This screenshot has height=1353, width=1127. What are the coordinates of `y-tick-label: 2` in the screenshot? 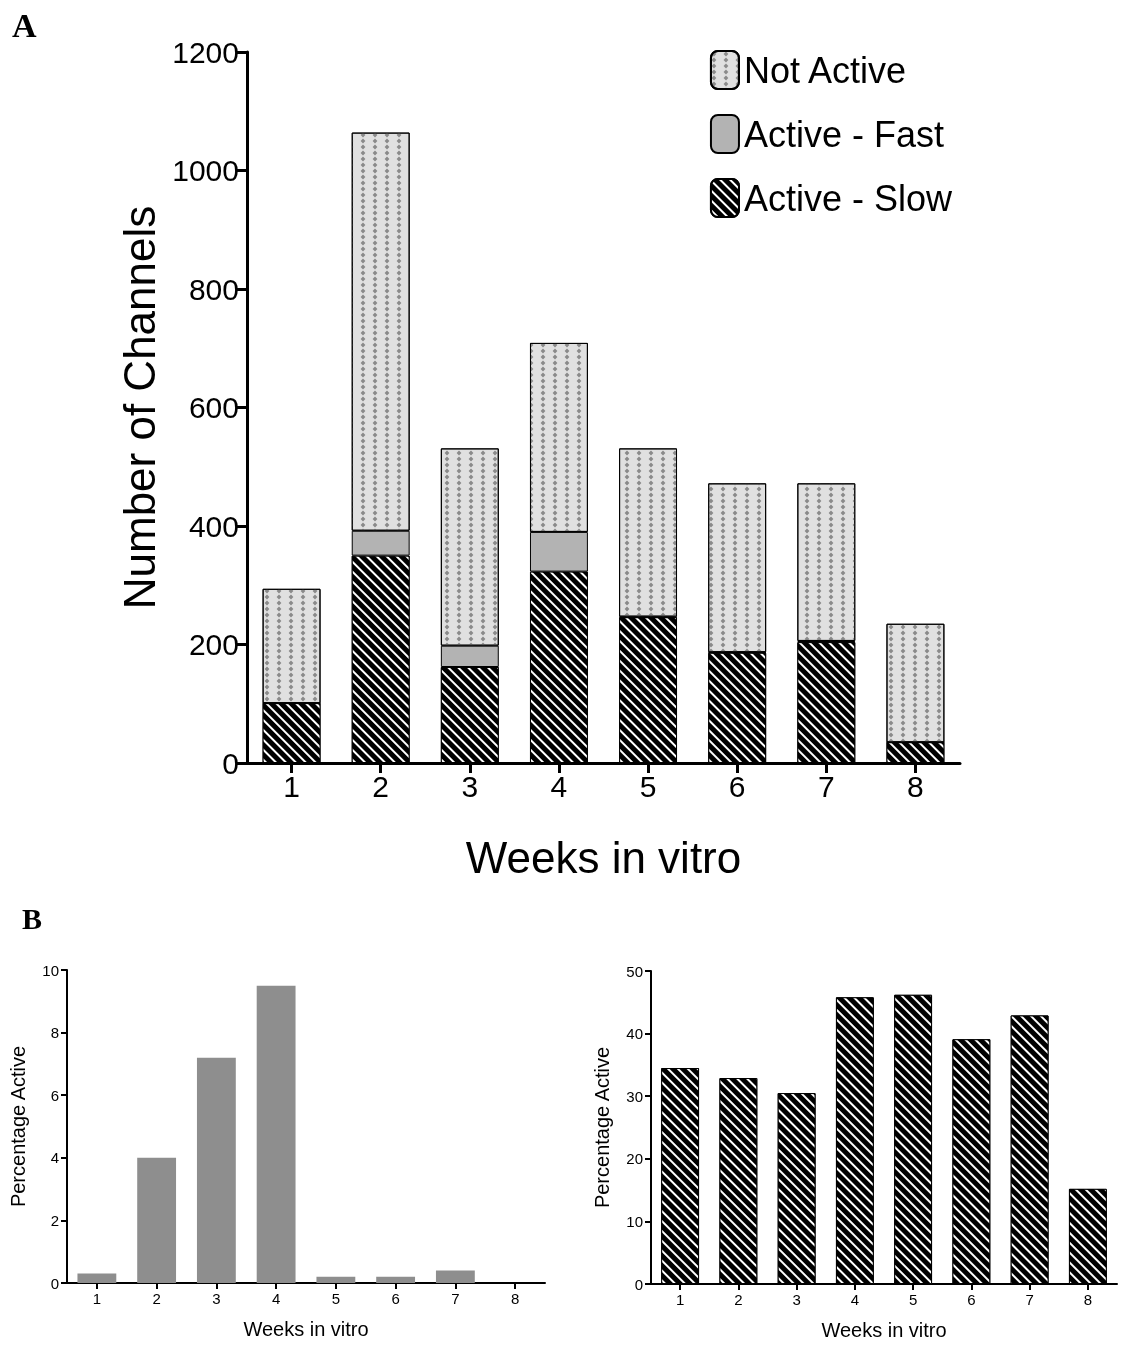 It's located at (54, 1220).